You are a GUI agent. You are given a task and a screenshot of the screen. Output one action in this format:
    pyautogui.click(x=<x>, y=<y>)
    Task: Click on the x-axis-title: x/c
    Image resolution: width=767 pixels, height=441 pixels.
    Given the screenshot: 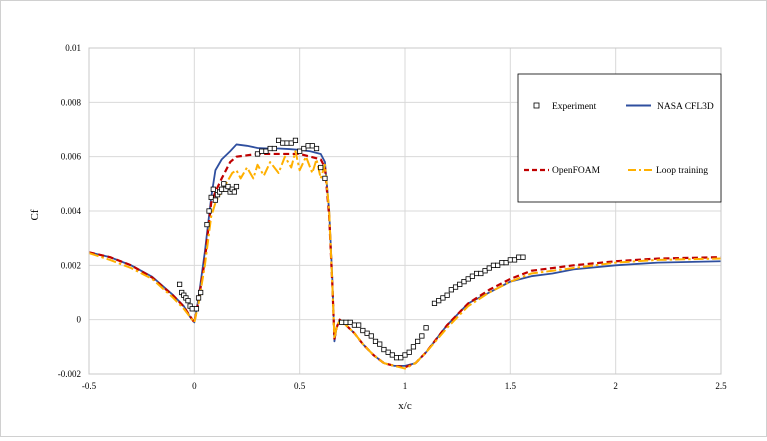 What is the action you would take?
    pyautogui.click(x=405, y=406)
    